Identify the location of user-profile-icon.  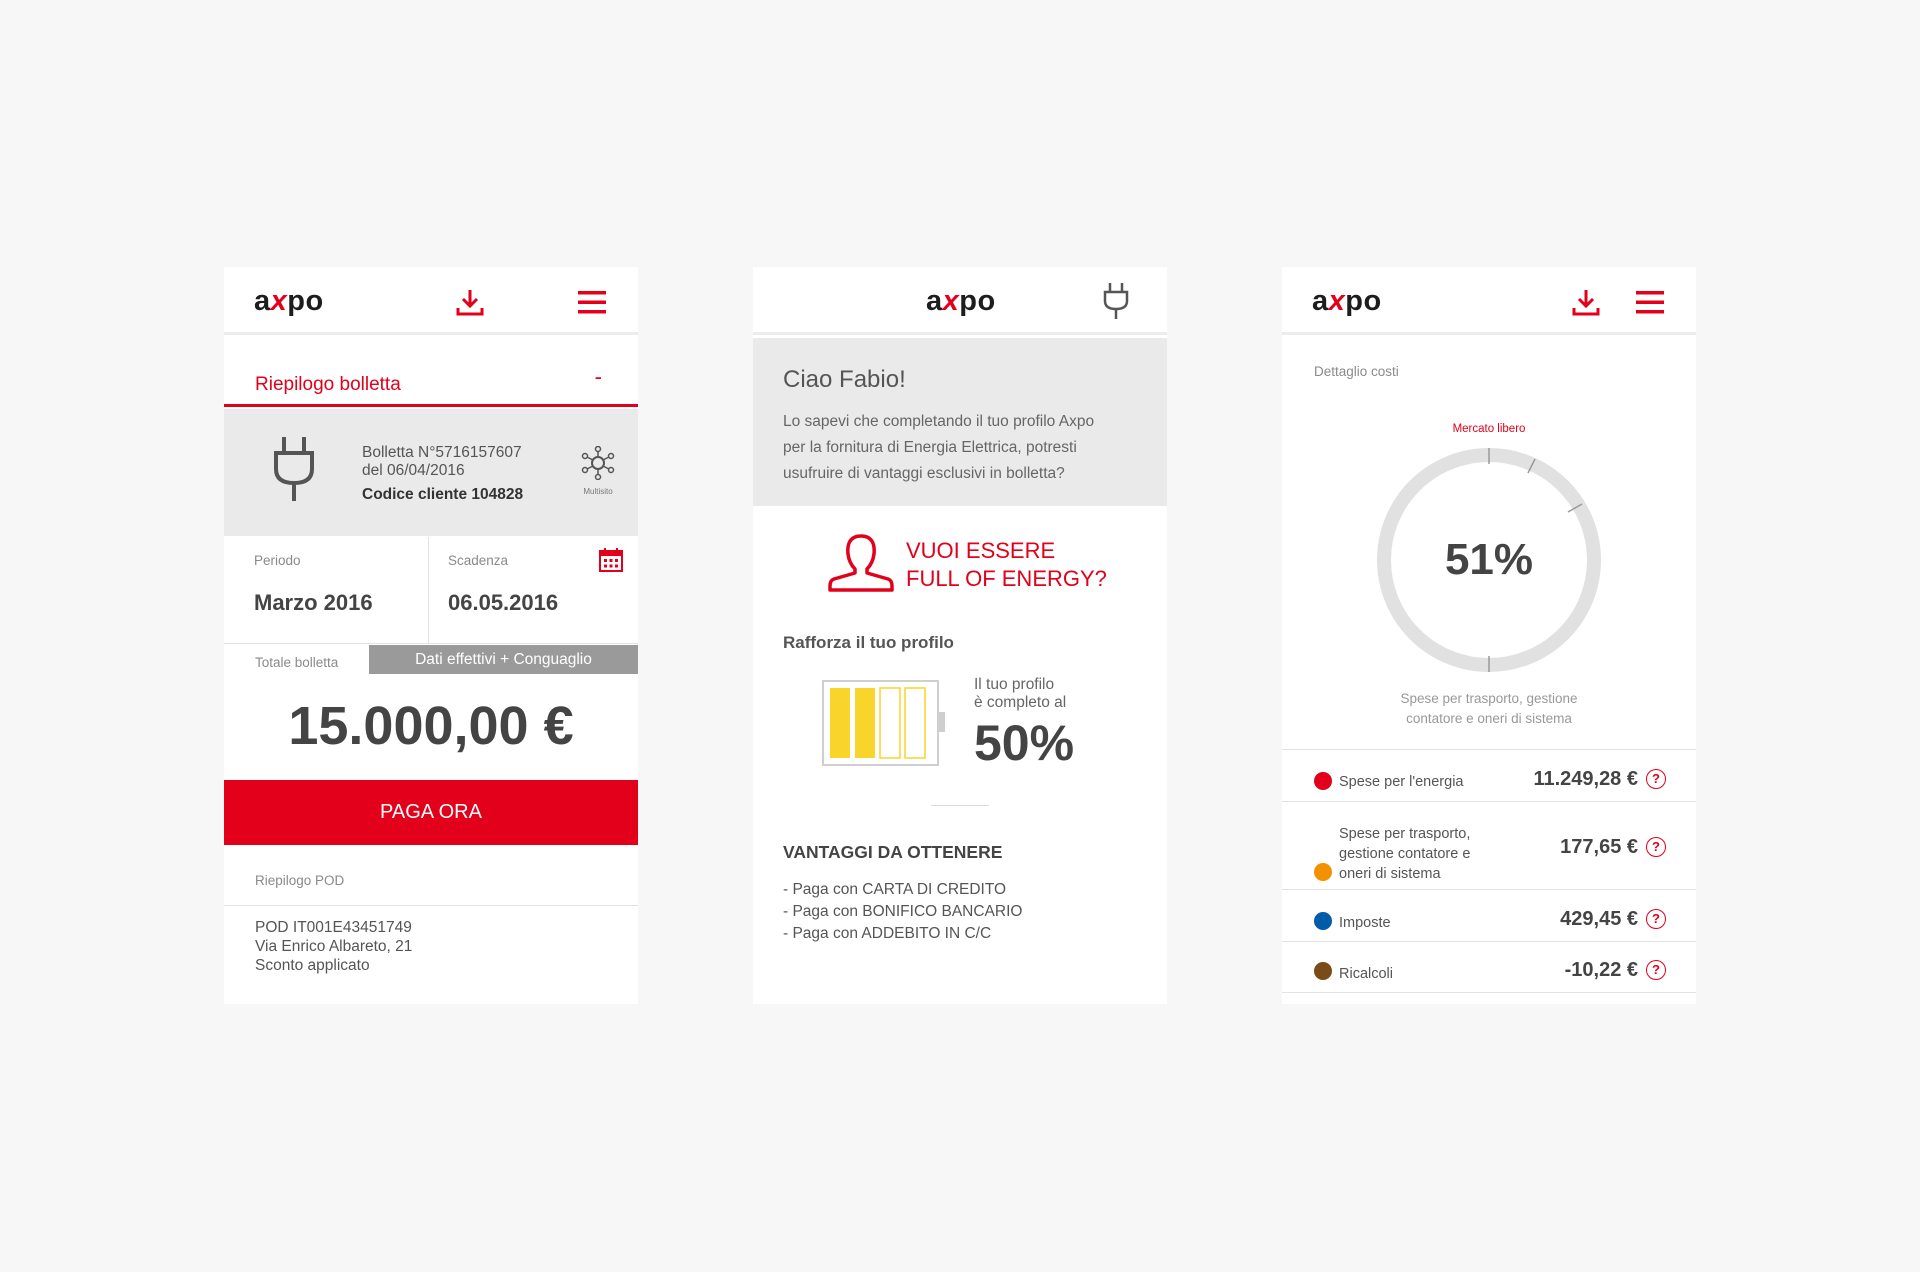
(861, 563).